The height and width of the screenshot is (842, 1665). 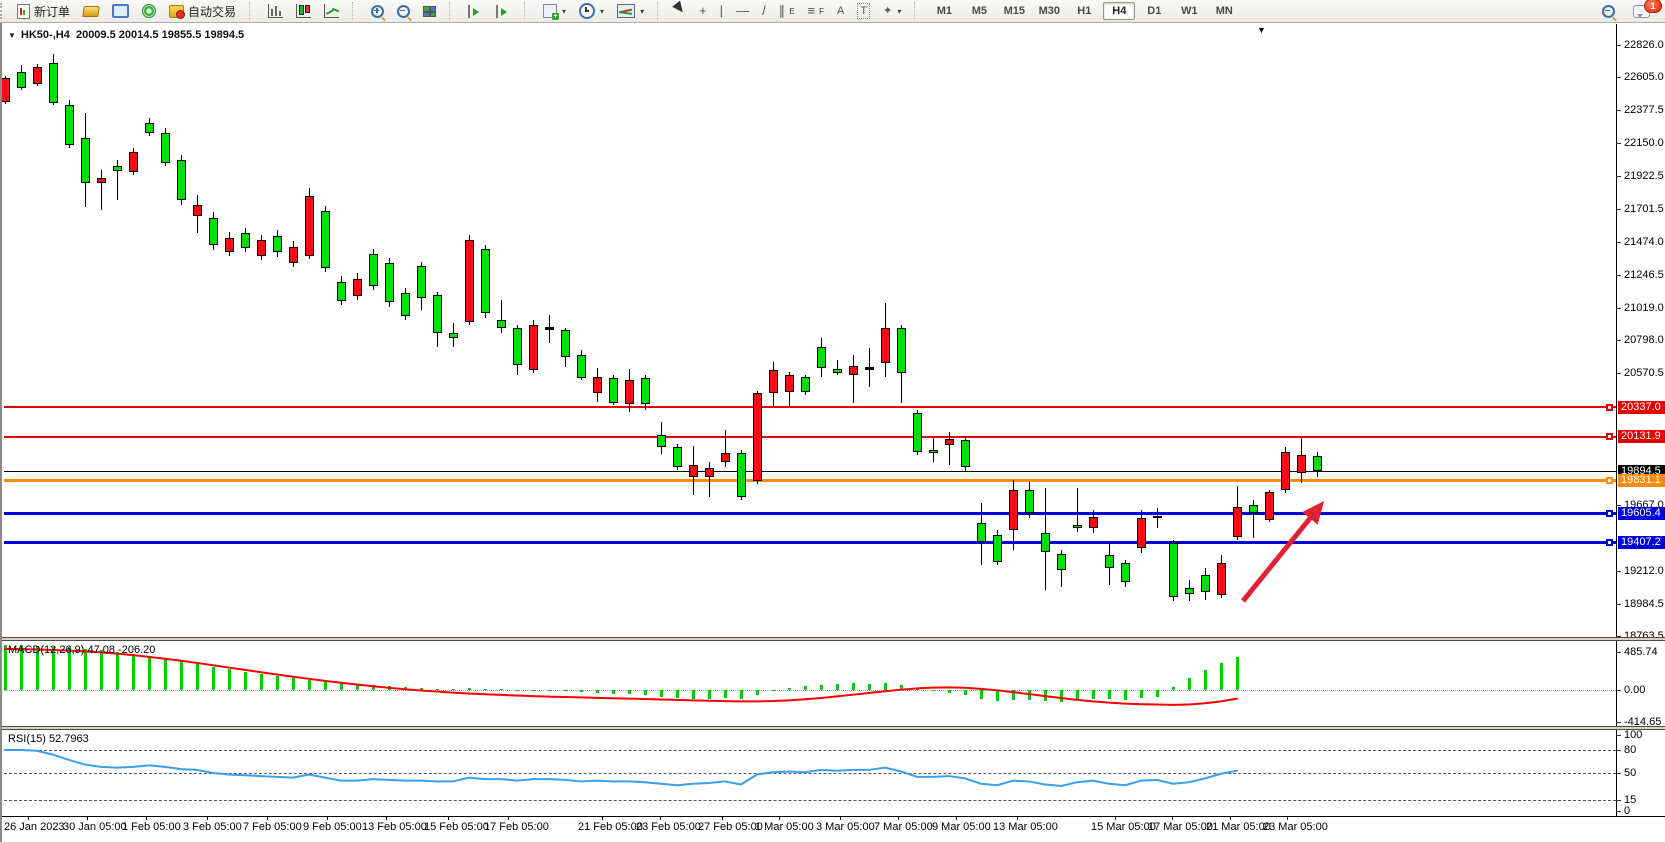 I want to click on search-button, so click(x=1608, y=12).